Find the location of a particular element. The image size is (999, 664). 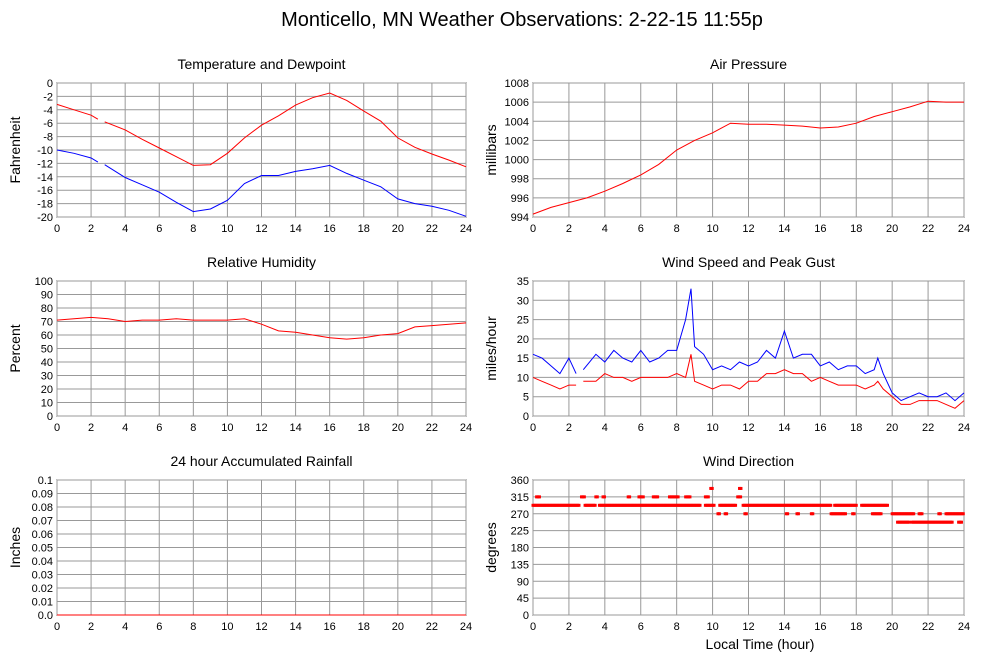

series-wind-speed-line is located at coordinates (748, 381).